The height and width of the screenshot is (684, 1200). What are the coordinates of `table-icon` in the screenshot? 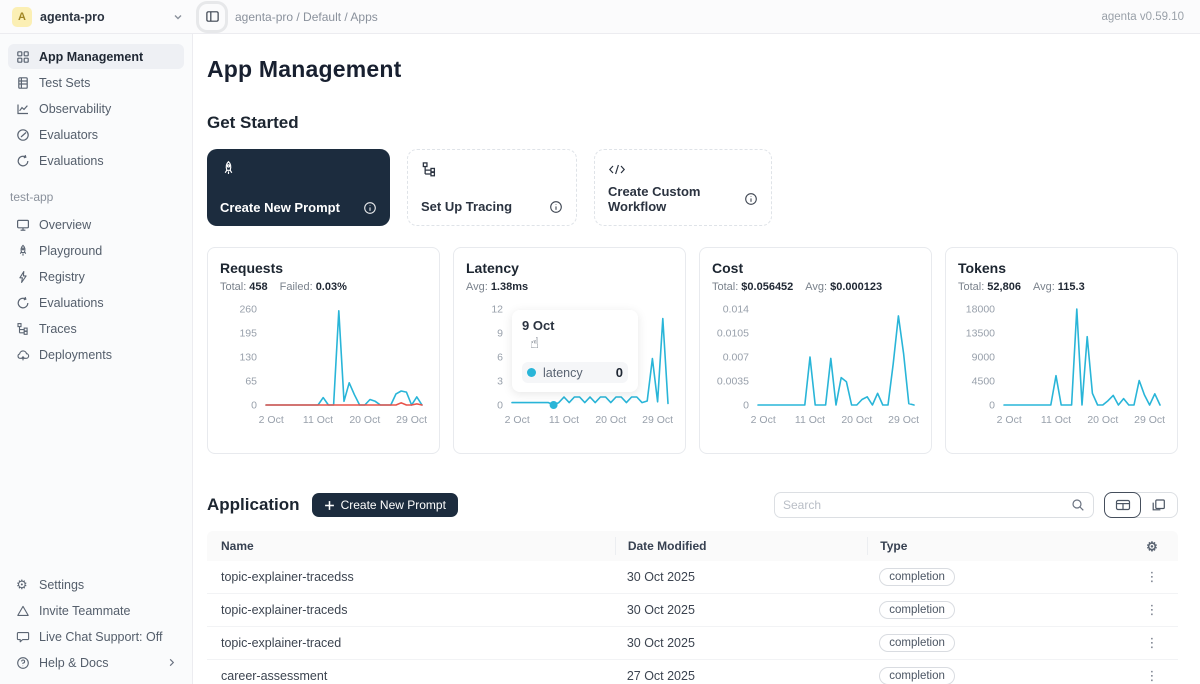 It's located at (23, 83).